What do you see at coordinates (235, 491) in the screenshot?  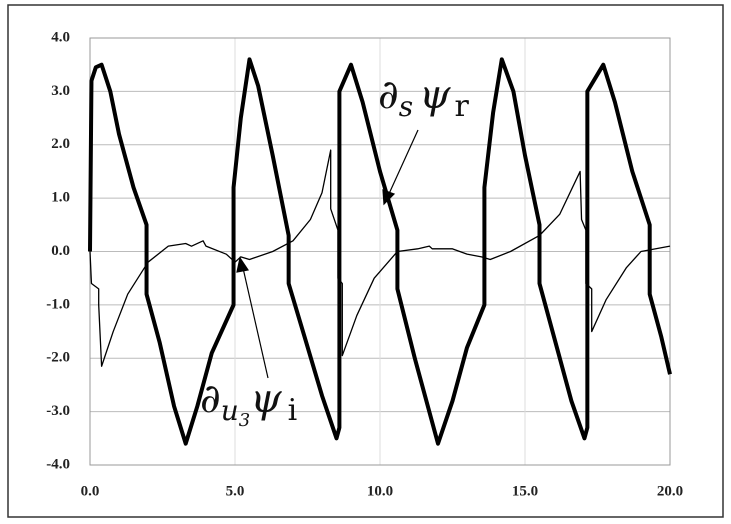 I see `x-tick-label: 5.0` at bounding box center [235, 491].